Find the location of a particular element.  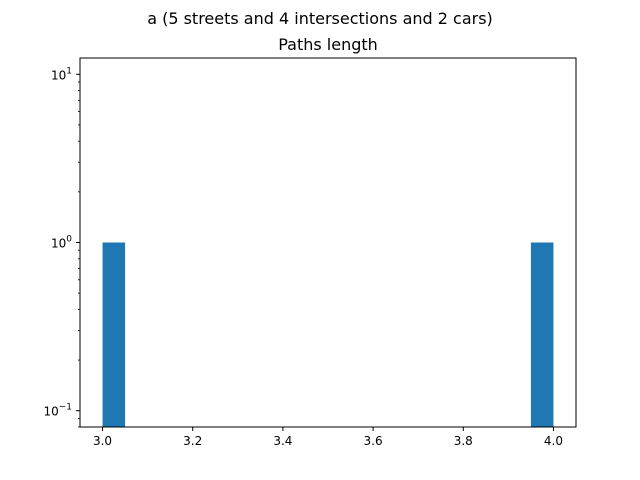

x-tick-label: 3.4 is located at coordinates (282, 441).